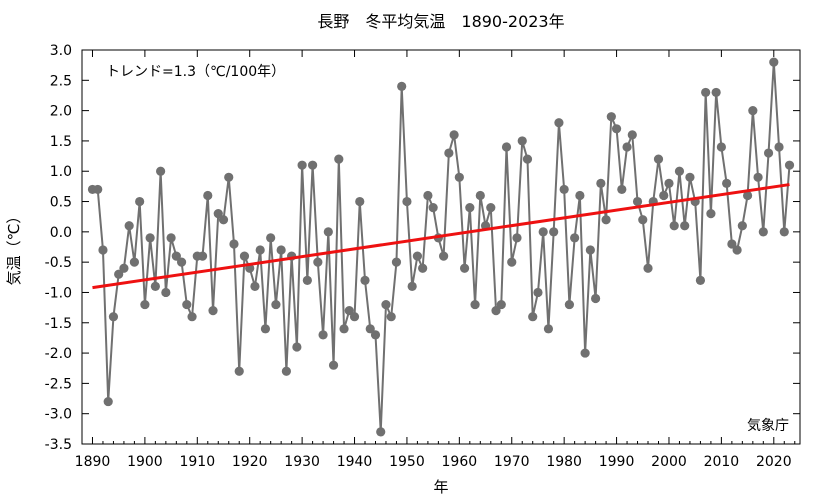  What do you see at coordinates (61, 233) in the screenshot?
I see `y-tick-label: 0.0` at bounding box center [61, 233].